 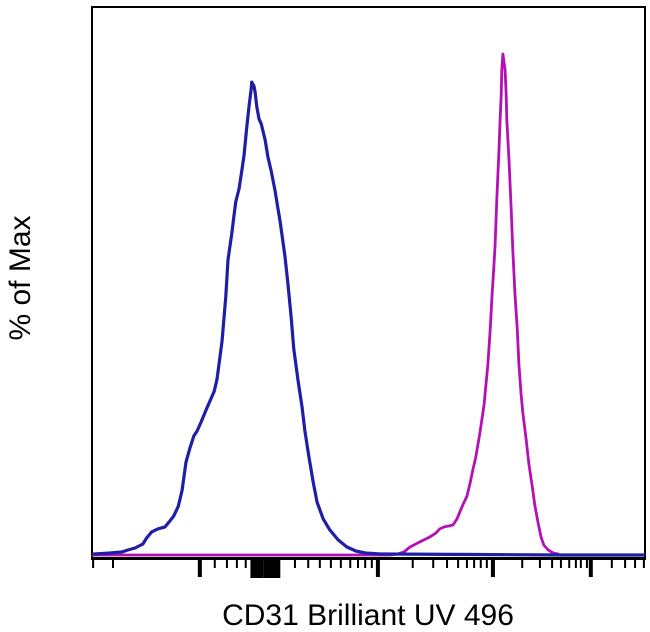 What do you see at coordinates (368, 615) in the screenshot?
I see `x-axis-label: CD31 Brilliant UV 496` at bounding box center [368, 615].